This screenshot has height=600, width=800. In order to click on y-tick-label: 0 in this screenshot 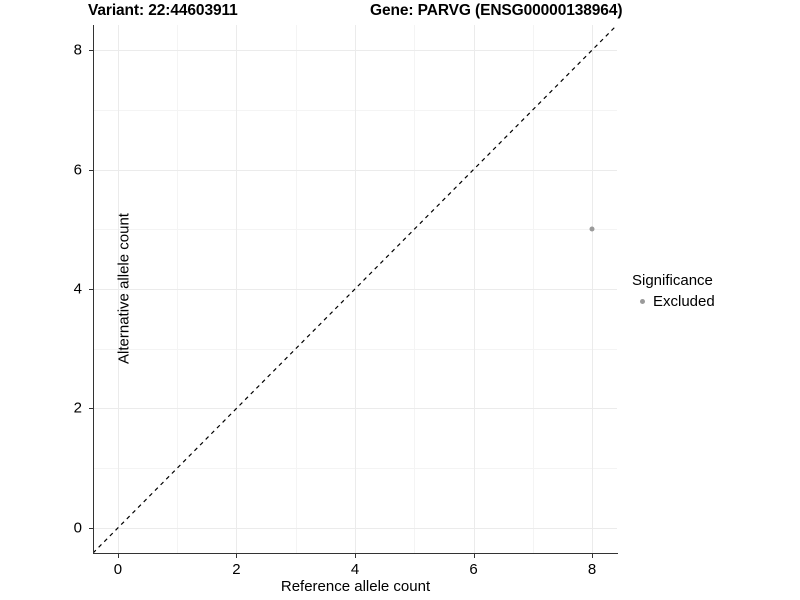, I will do `click(77, 528)`.